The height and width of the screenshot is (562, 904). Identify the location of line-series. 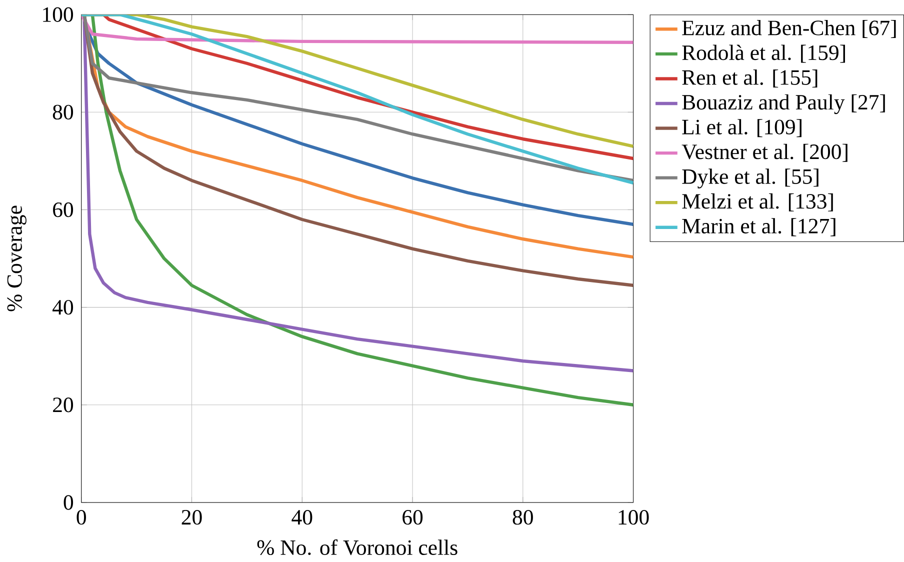
(357, 29).